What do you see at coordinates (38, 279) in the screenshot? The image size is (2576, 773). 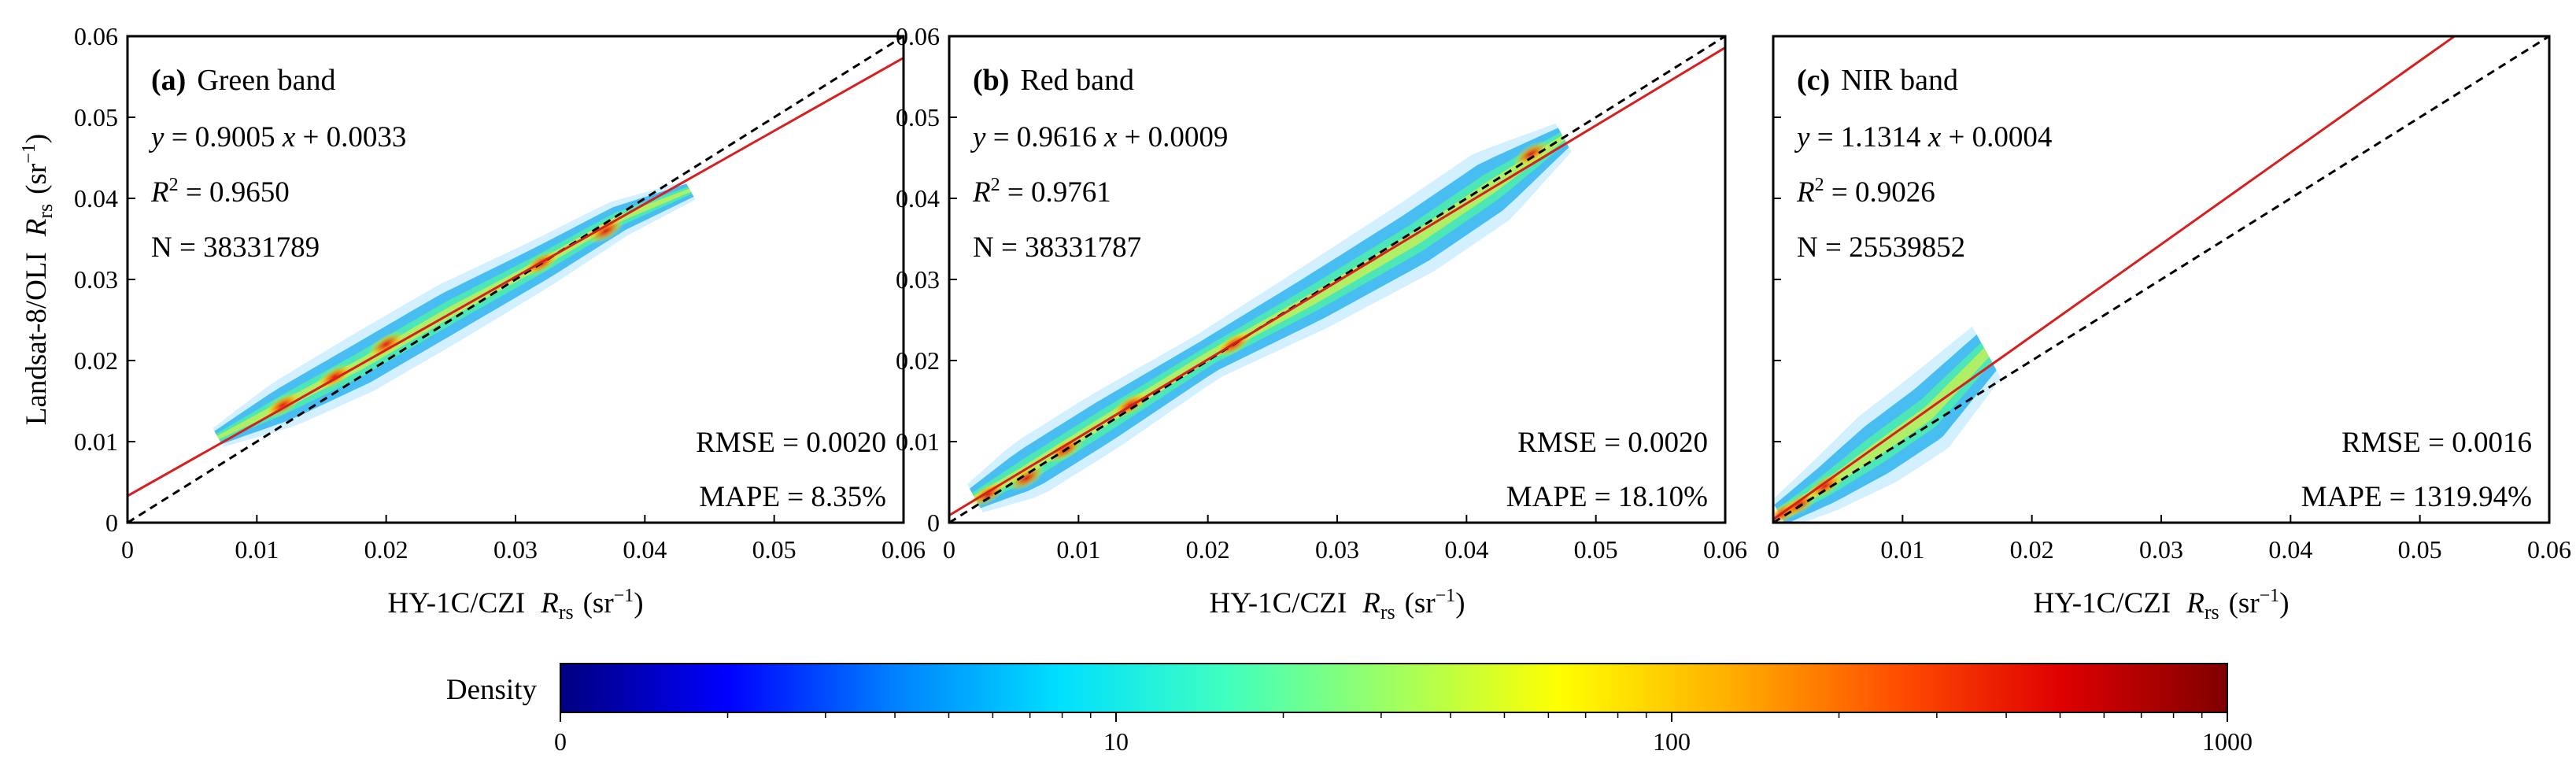 I see `y-axis-label: Landsat-8/OLIRrs(sr−1)` at bounding box center [38, 279].